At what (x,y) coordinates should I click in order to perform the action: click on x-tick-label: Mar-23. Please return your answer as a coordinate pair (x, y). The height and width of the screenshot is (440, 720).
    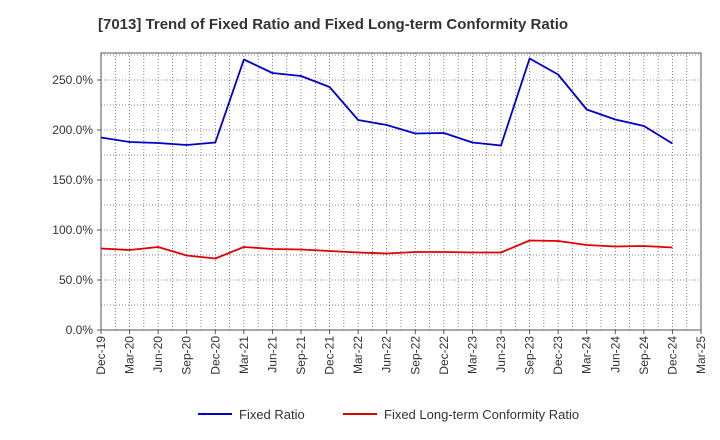
    Looking at the image, I should click on (472, 355).